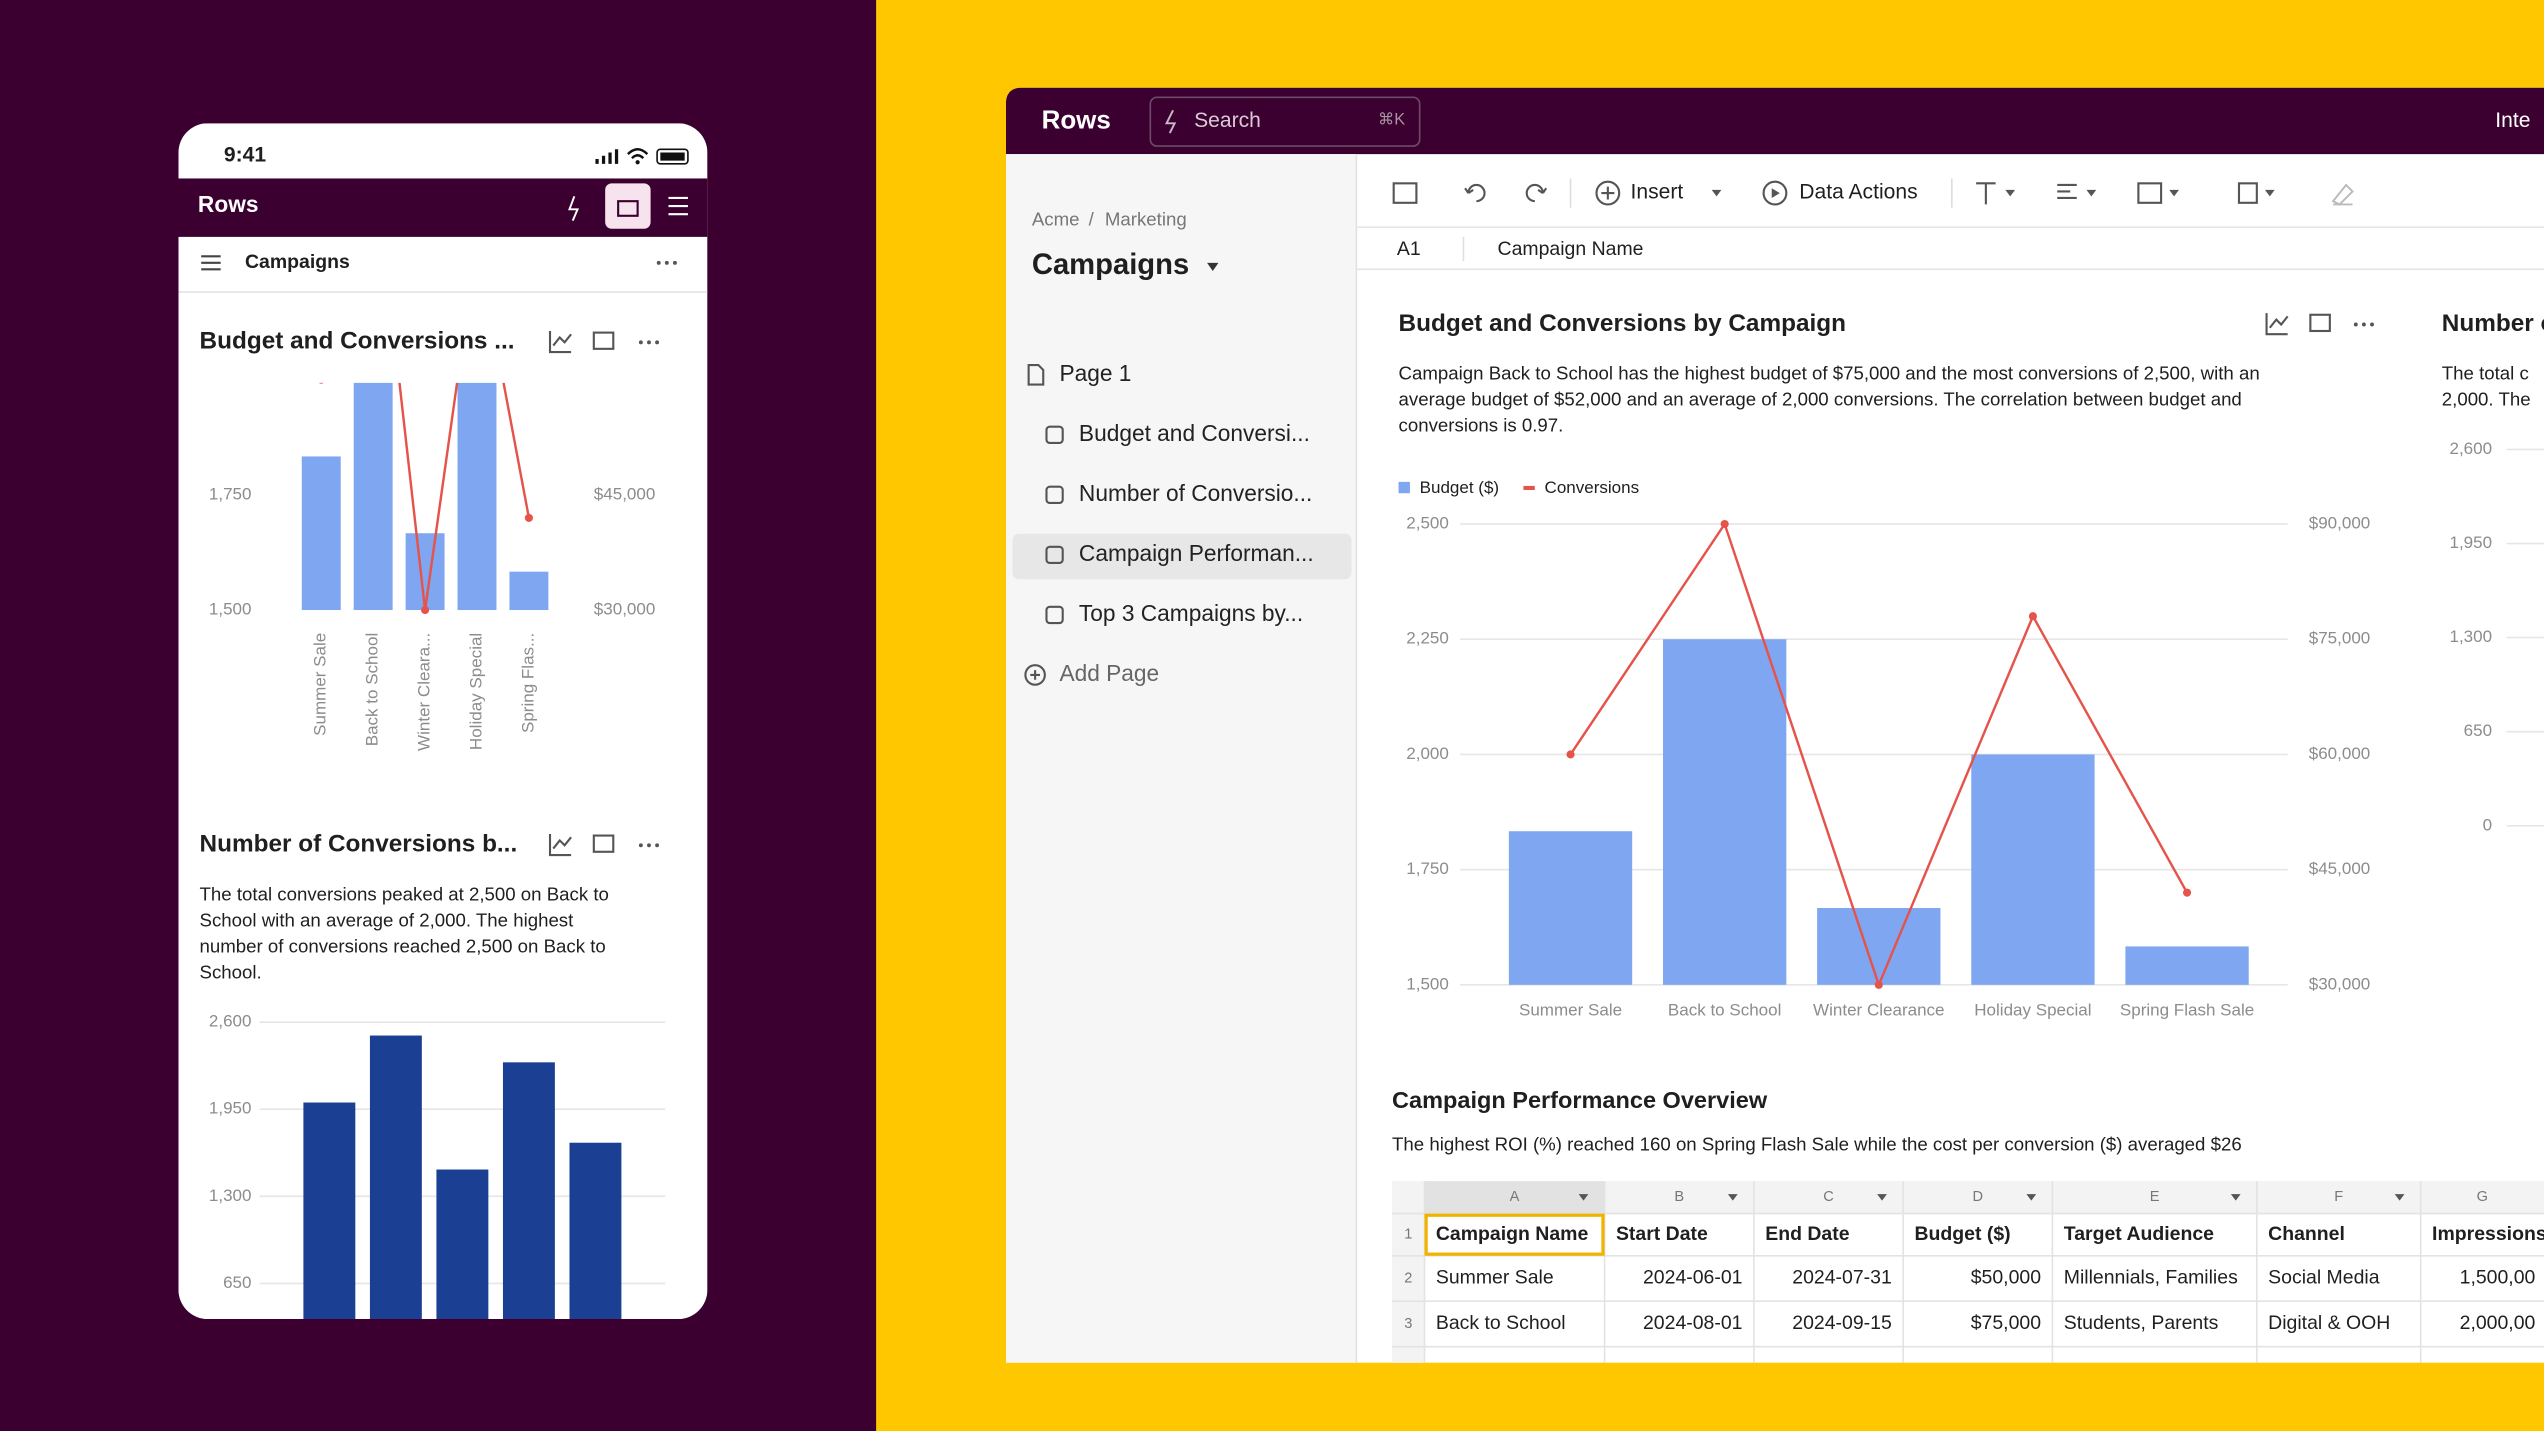 Image resolution: width=2544 pixels, height=1431 pixels. What do you see at coordinates (1878, 1009) in the screenshot?
I see `category-label: Winter Clearance` at bounding box center [1878, 1009].